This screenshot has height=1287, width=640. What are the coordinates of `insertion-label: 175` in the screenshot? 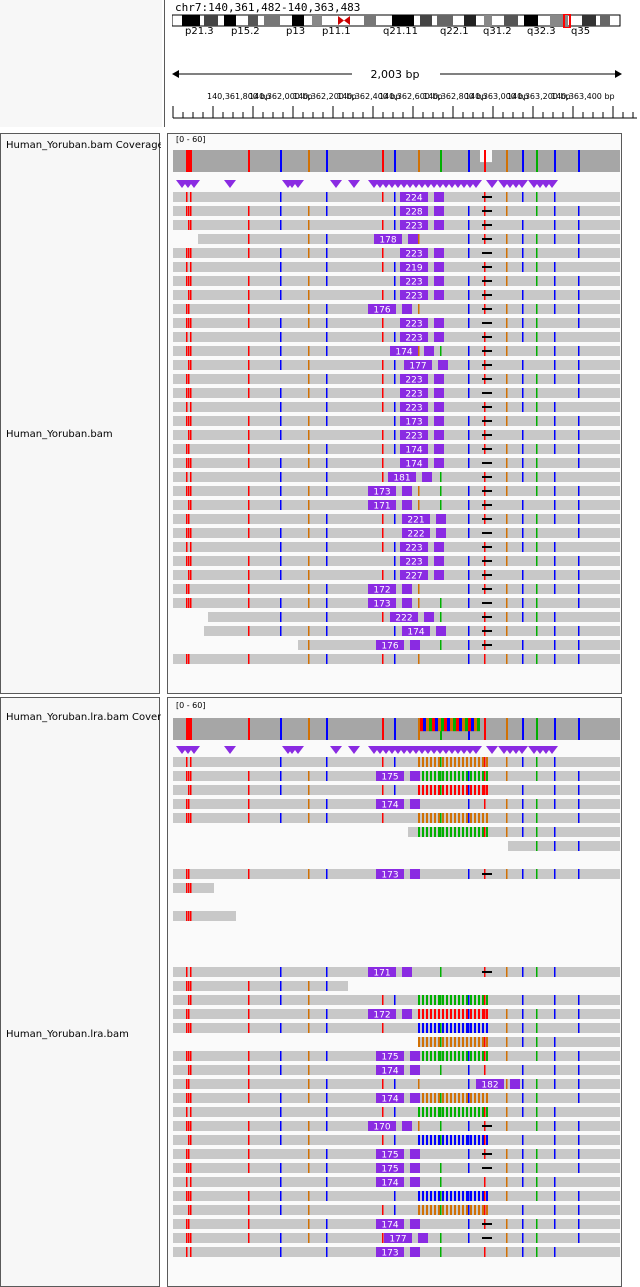 It's located at (389, 1058).